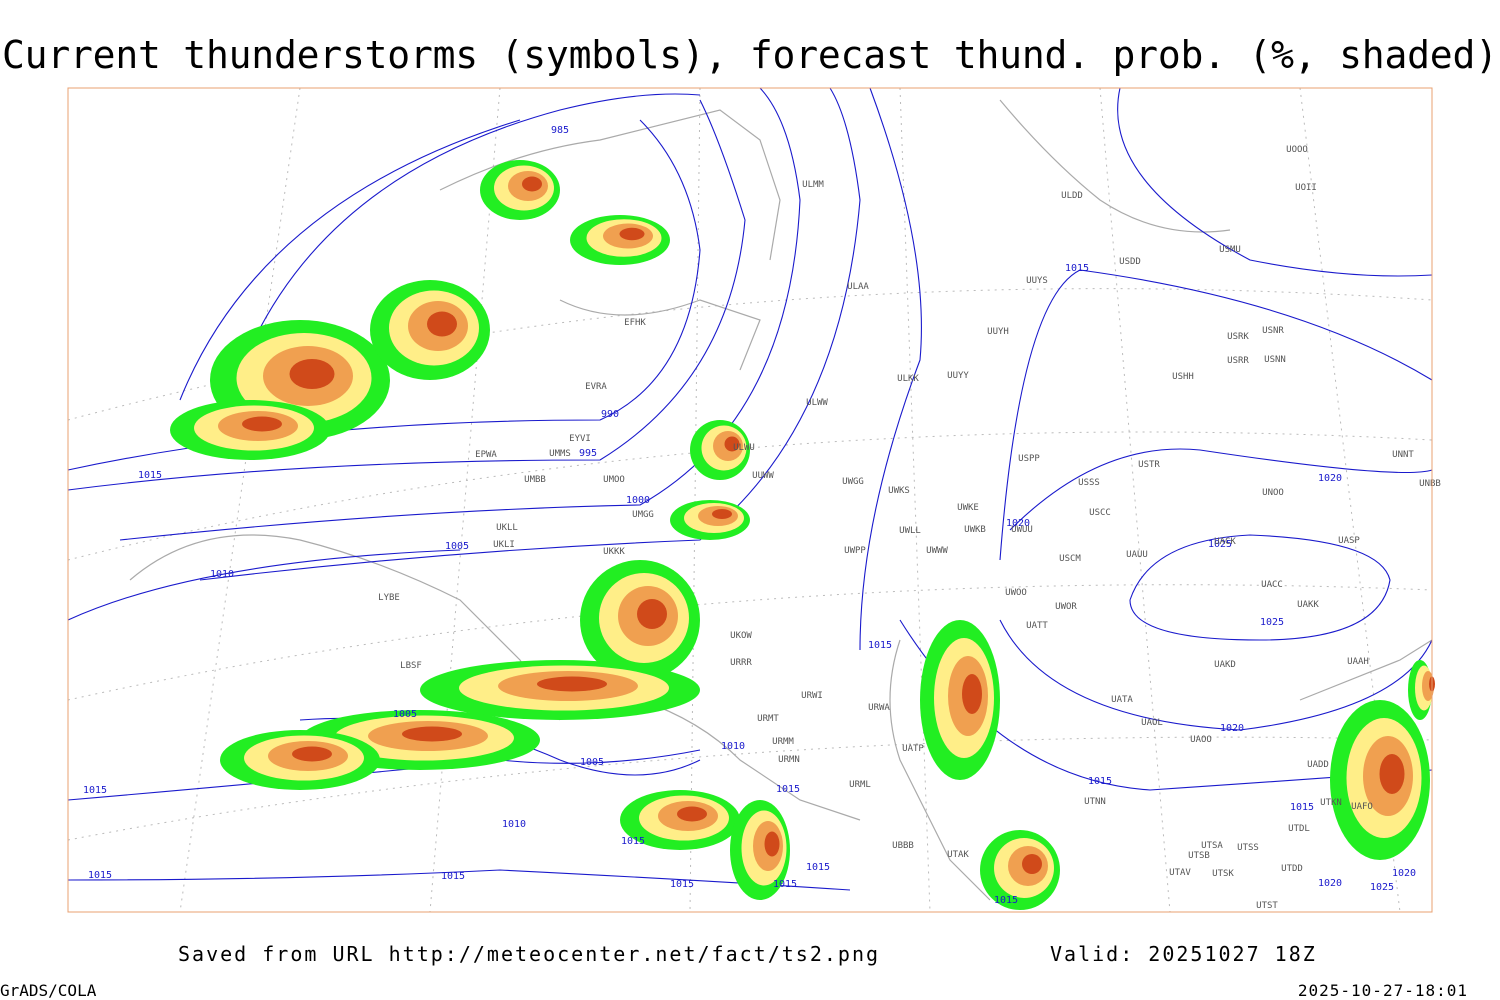  Describe the element at coordinates (486, 455) in the screenshot. I see `station-label: EPWA` at that location.